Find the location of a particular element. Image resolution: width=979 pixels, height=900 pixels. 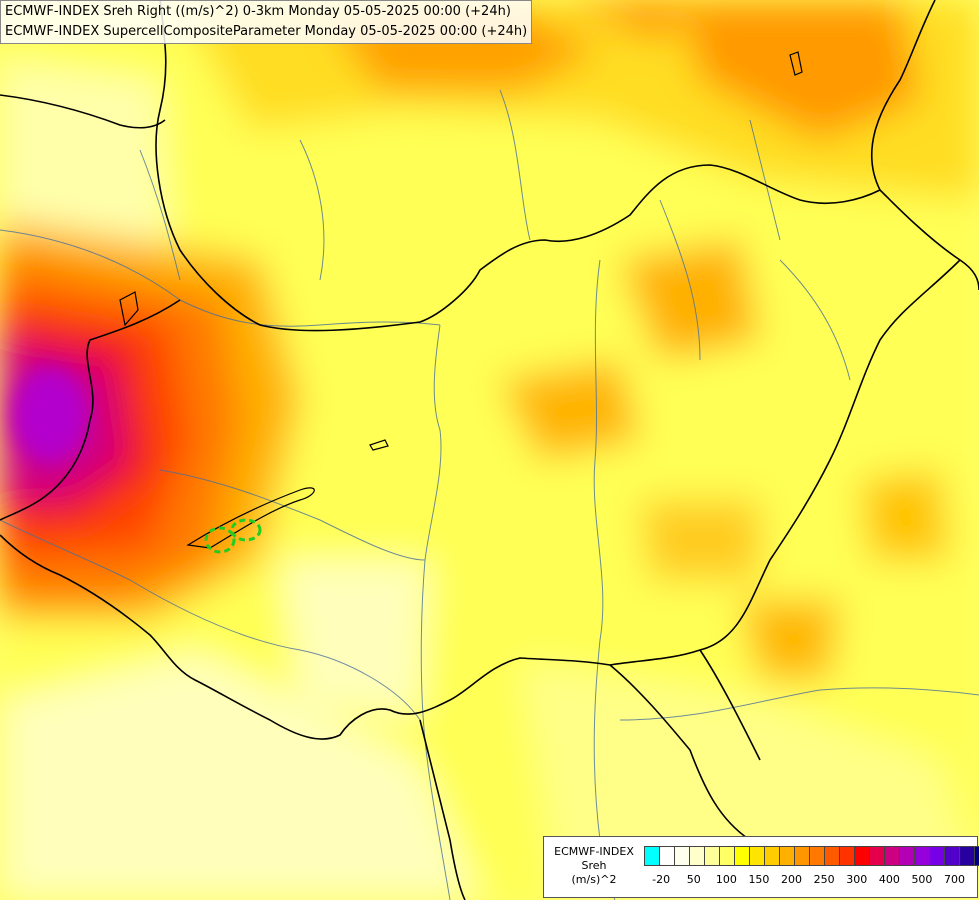

legend-tick-label: -20 is located at coordinates (661, 879).